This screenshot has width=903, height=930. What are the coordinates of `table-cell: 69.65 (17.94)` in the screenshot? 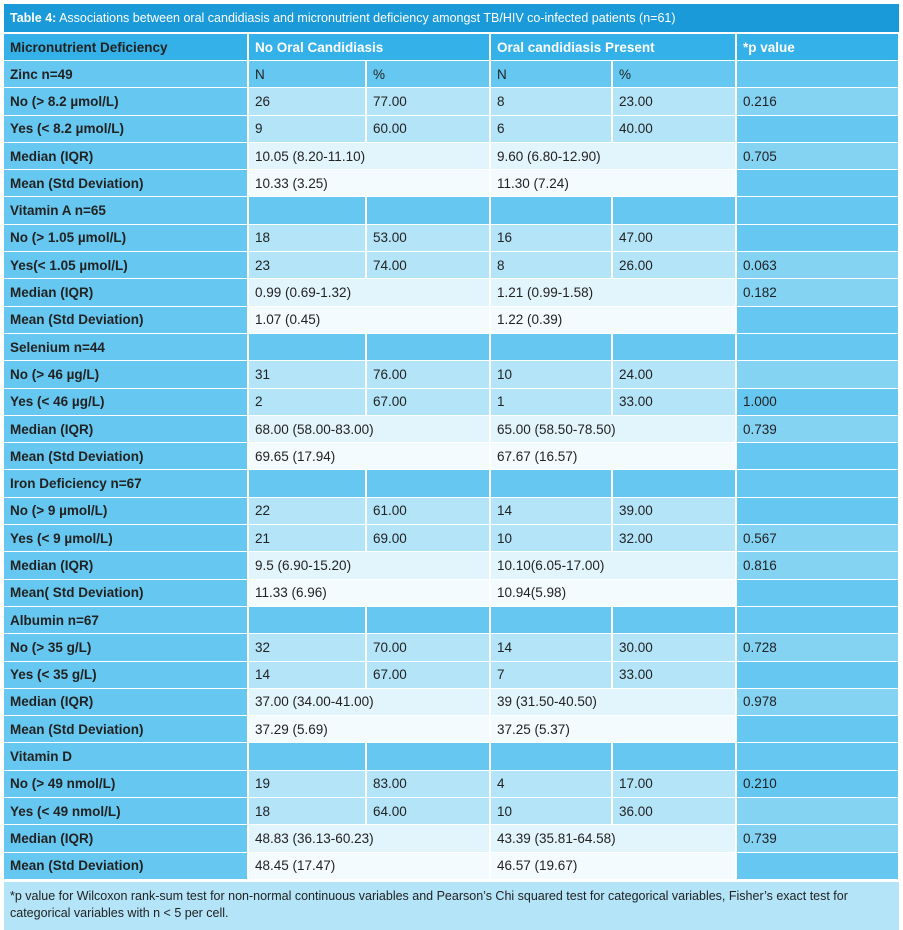 It's located at (370, 456).